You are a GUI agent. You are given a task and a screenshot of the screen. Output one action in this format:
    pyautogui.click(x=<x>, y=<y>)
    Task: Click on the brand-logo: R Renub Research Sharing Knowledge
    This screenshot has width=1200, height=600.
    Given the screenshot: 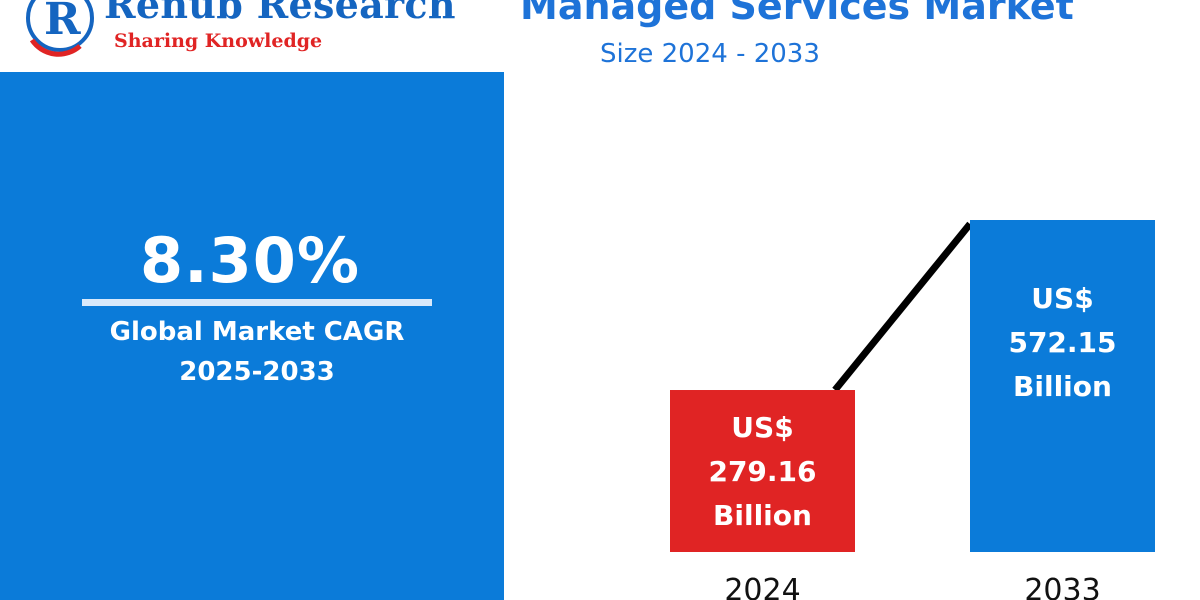 What is the action you would take?
    pyautogui.click(x=236, y=29)
    